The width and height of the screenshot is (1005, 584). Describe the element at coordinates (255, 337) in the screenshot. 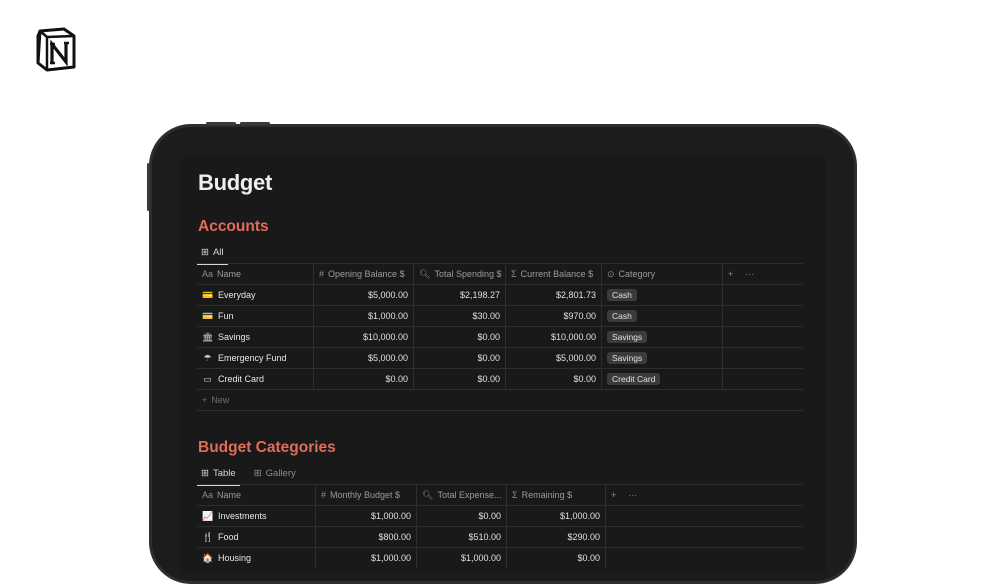

I see `row-name: 🏛 Savings` at that location.